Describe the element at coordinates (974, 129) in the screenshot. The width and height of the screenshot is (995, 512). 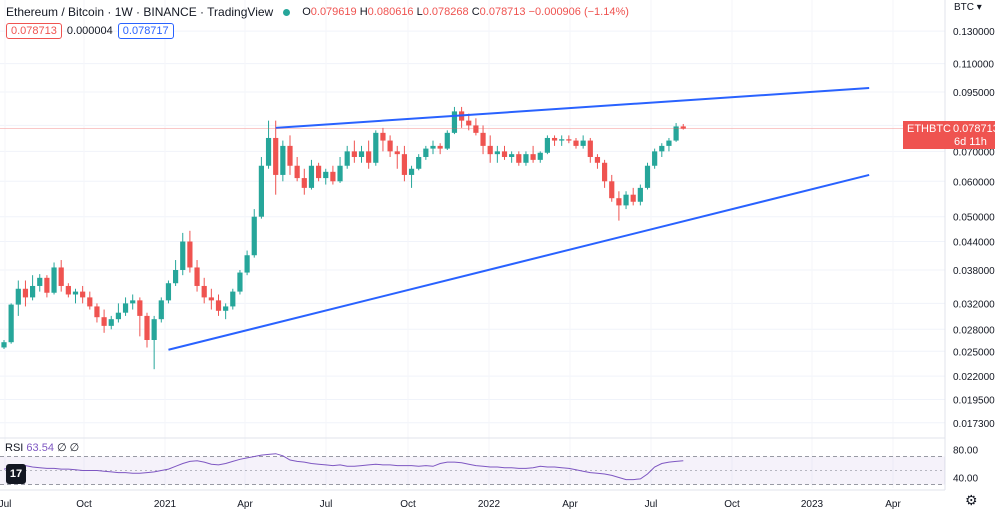
I see `badge-price: 0.078713` at that location.